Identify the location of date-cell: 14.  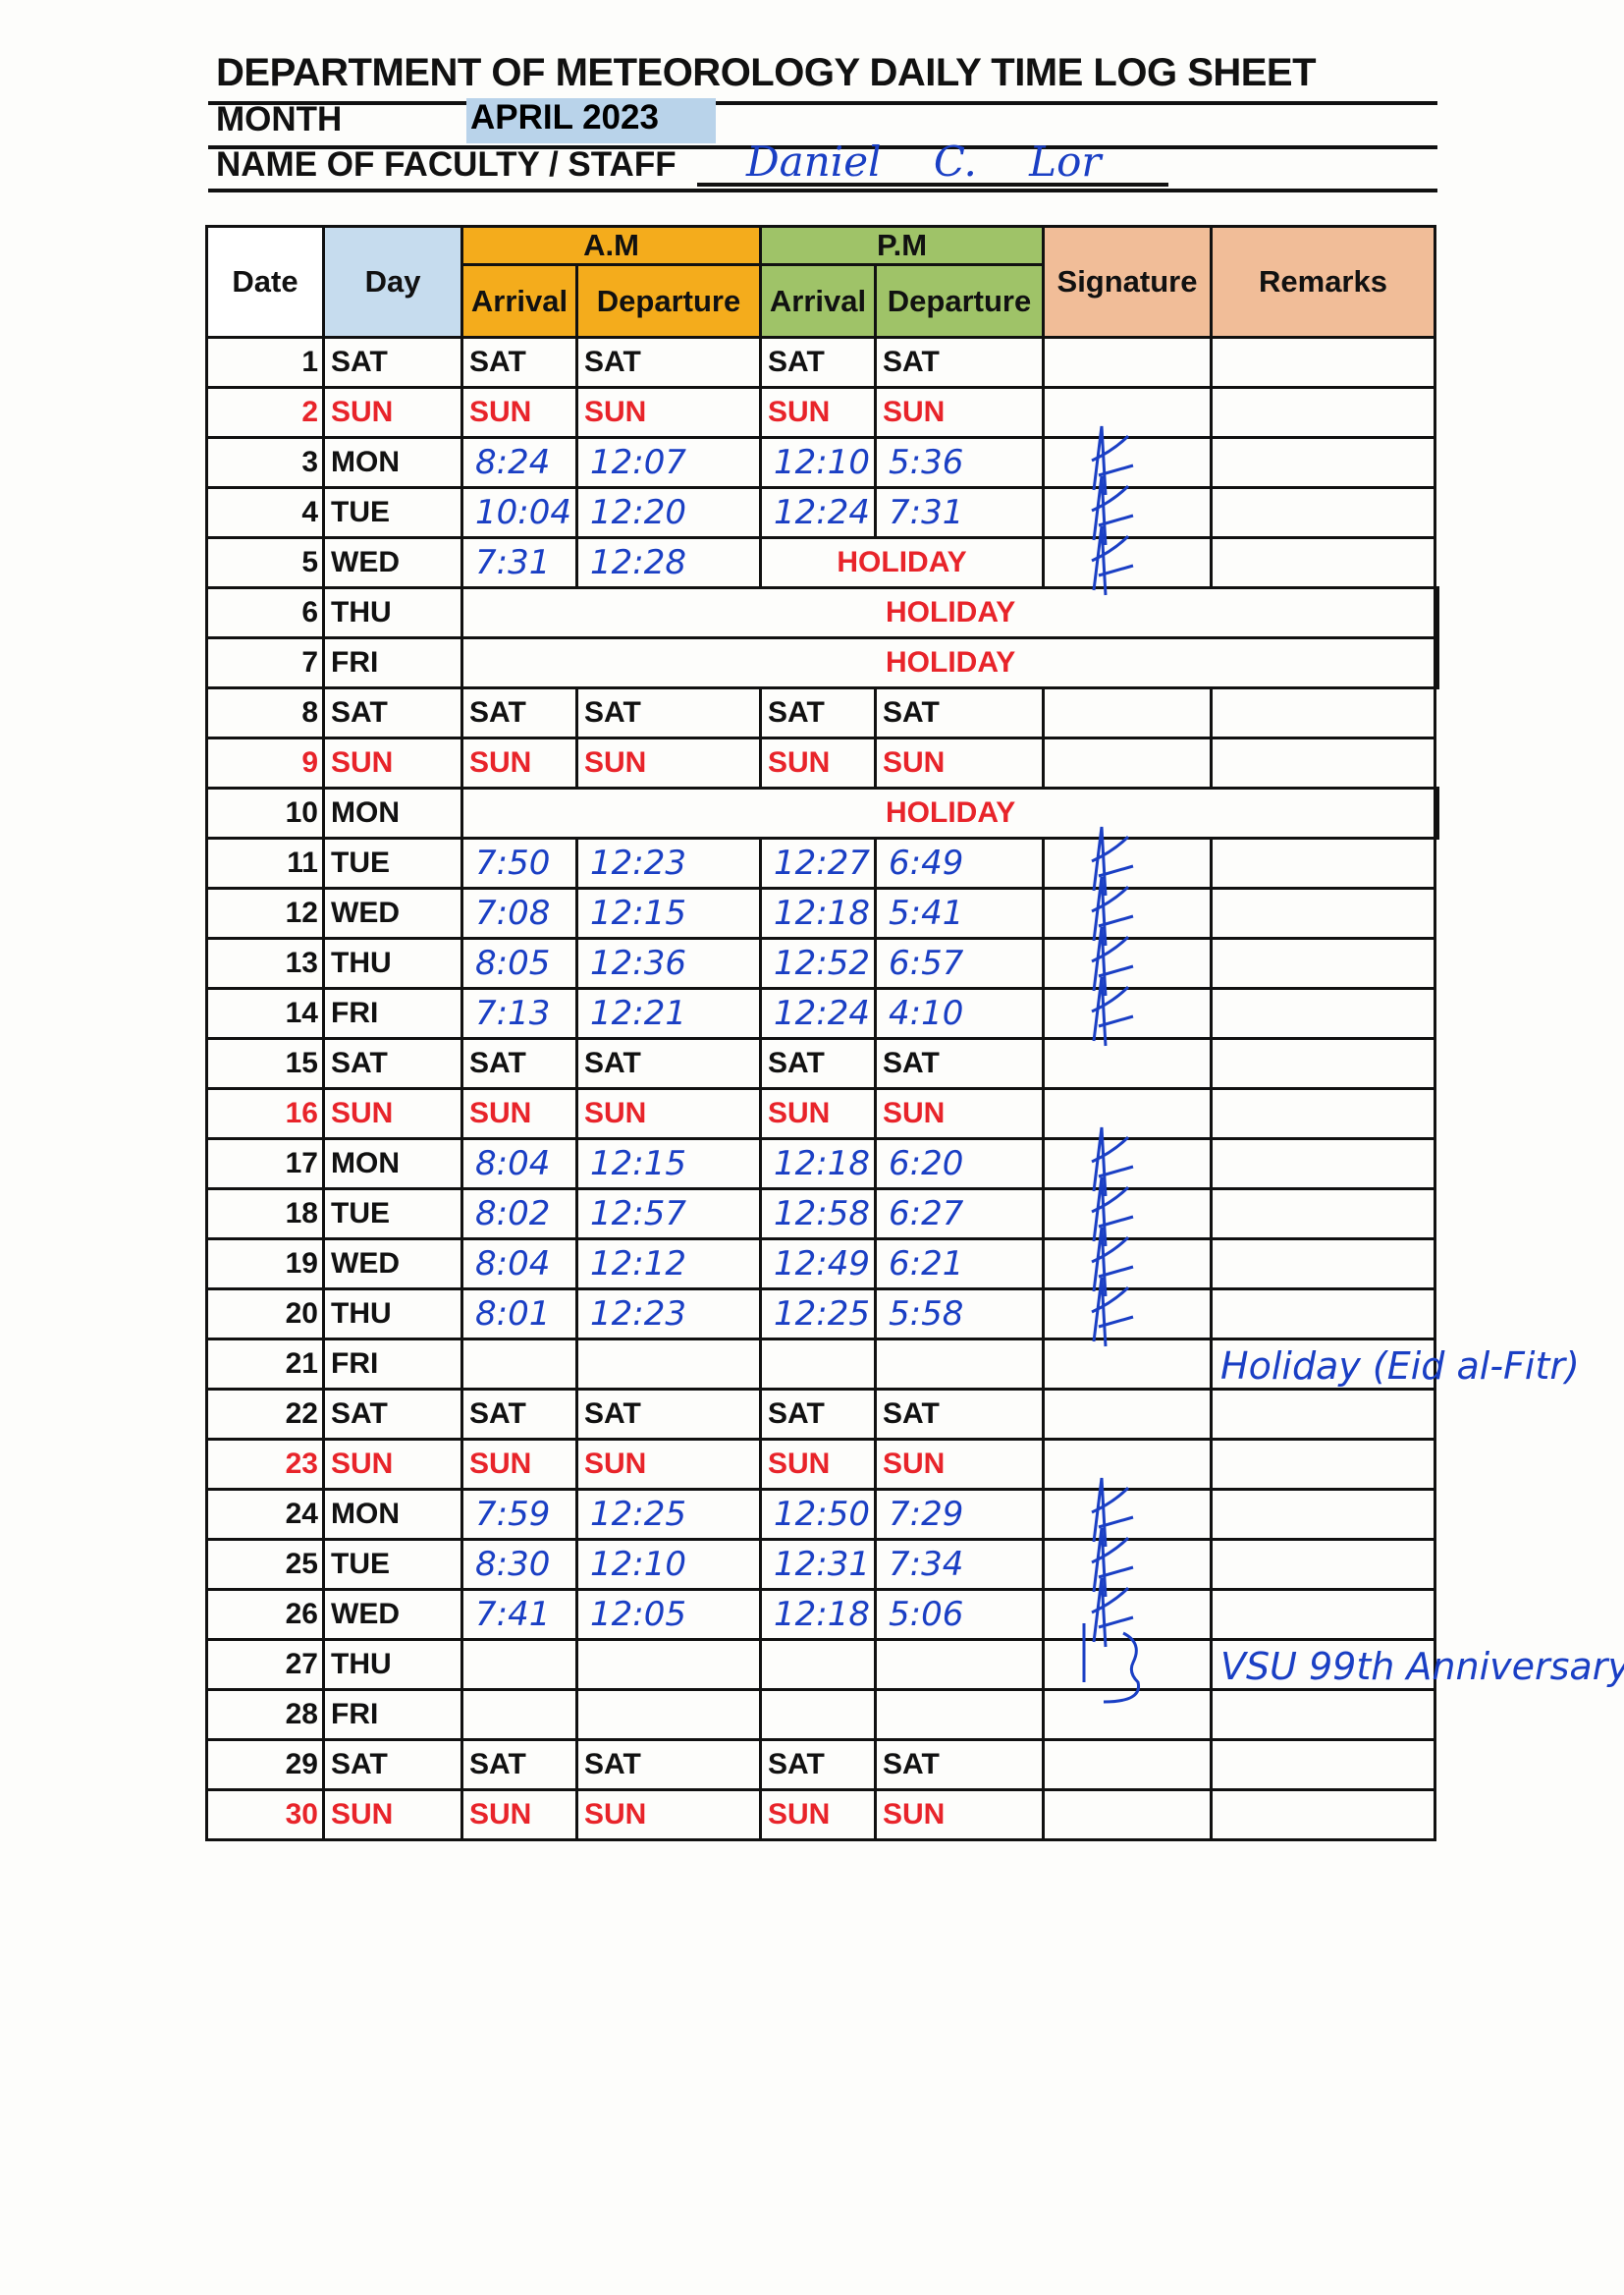
(265, 1013).